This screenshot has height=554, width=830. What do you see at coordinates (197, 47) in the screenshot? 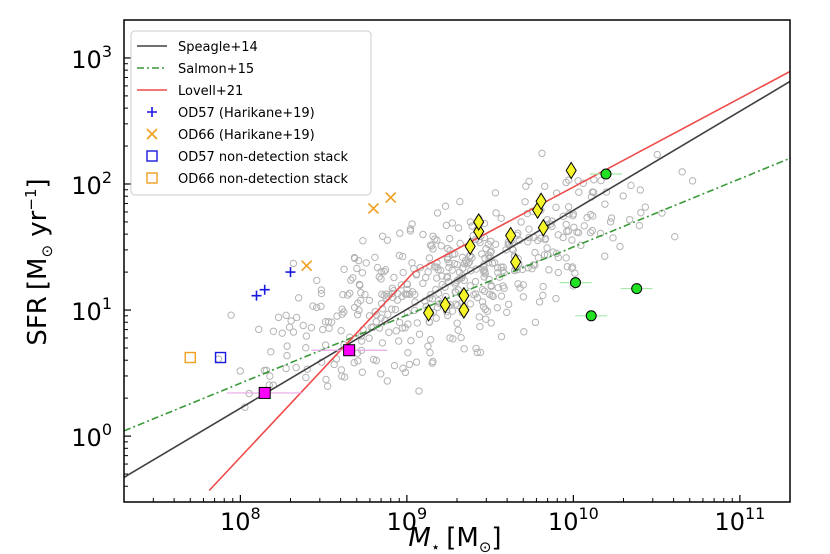
I see `legend-entry: Speagle+14` at bounding box center [197, 47].